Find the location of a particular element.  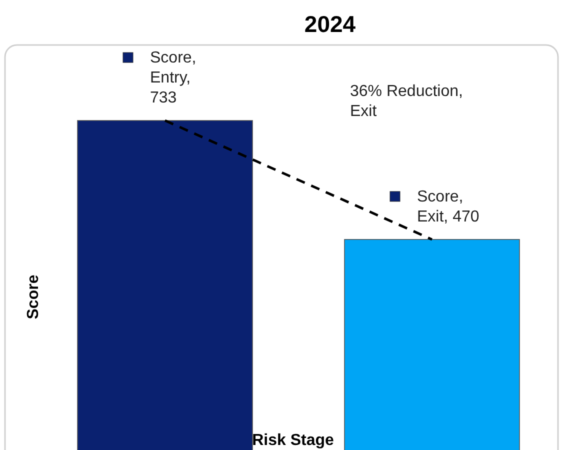

data-label: Score, Exit, 470 is located at coordinates (448, 207).